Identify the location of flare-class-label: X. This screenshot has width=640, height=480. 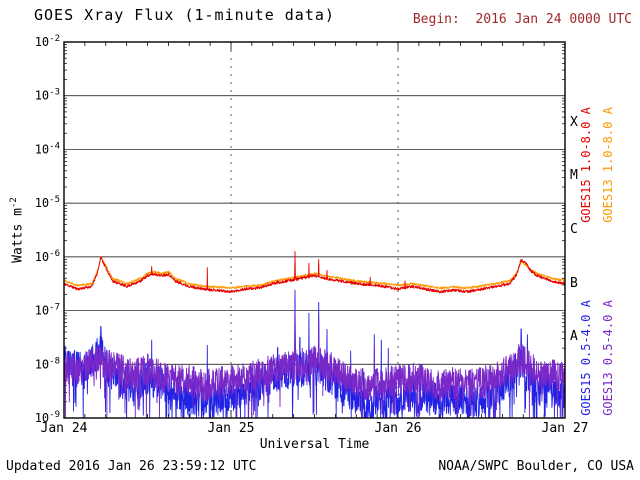
(574, 122).